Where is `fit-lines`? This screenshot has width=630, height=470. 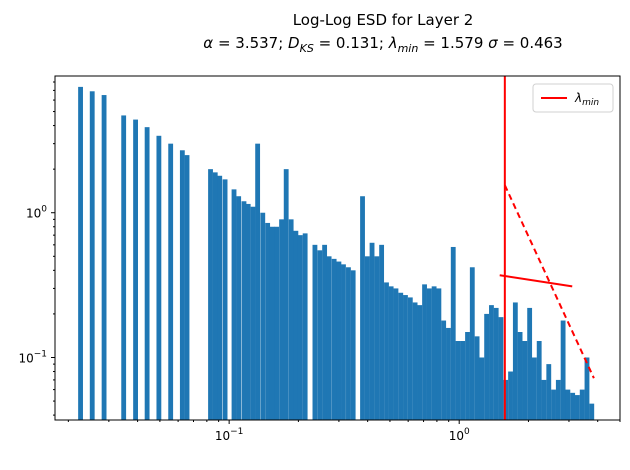
fit-lines is located at coordinates (547, 248).